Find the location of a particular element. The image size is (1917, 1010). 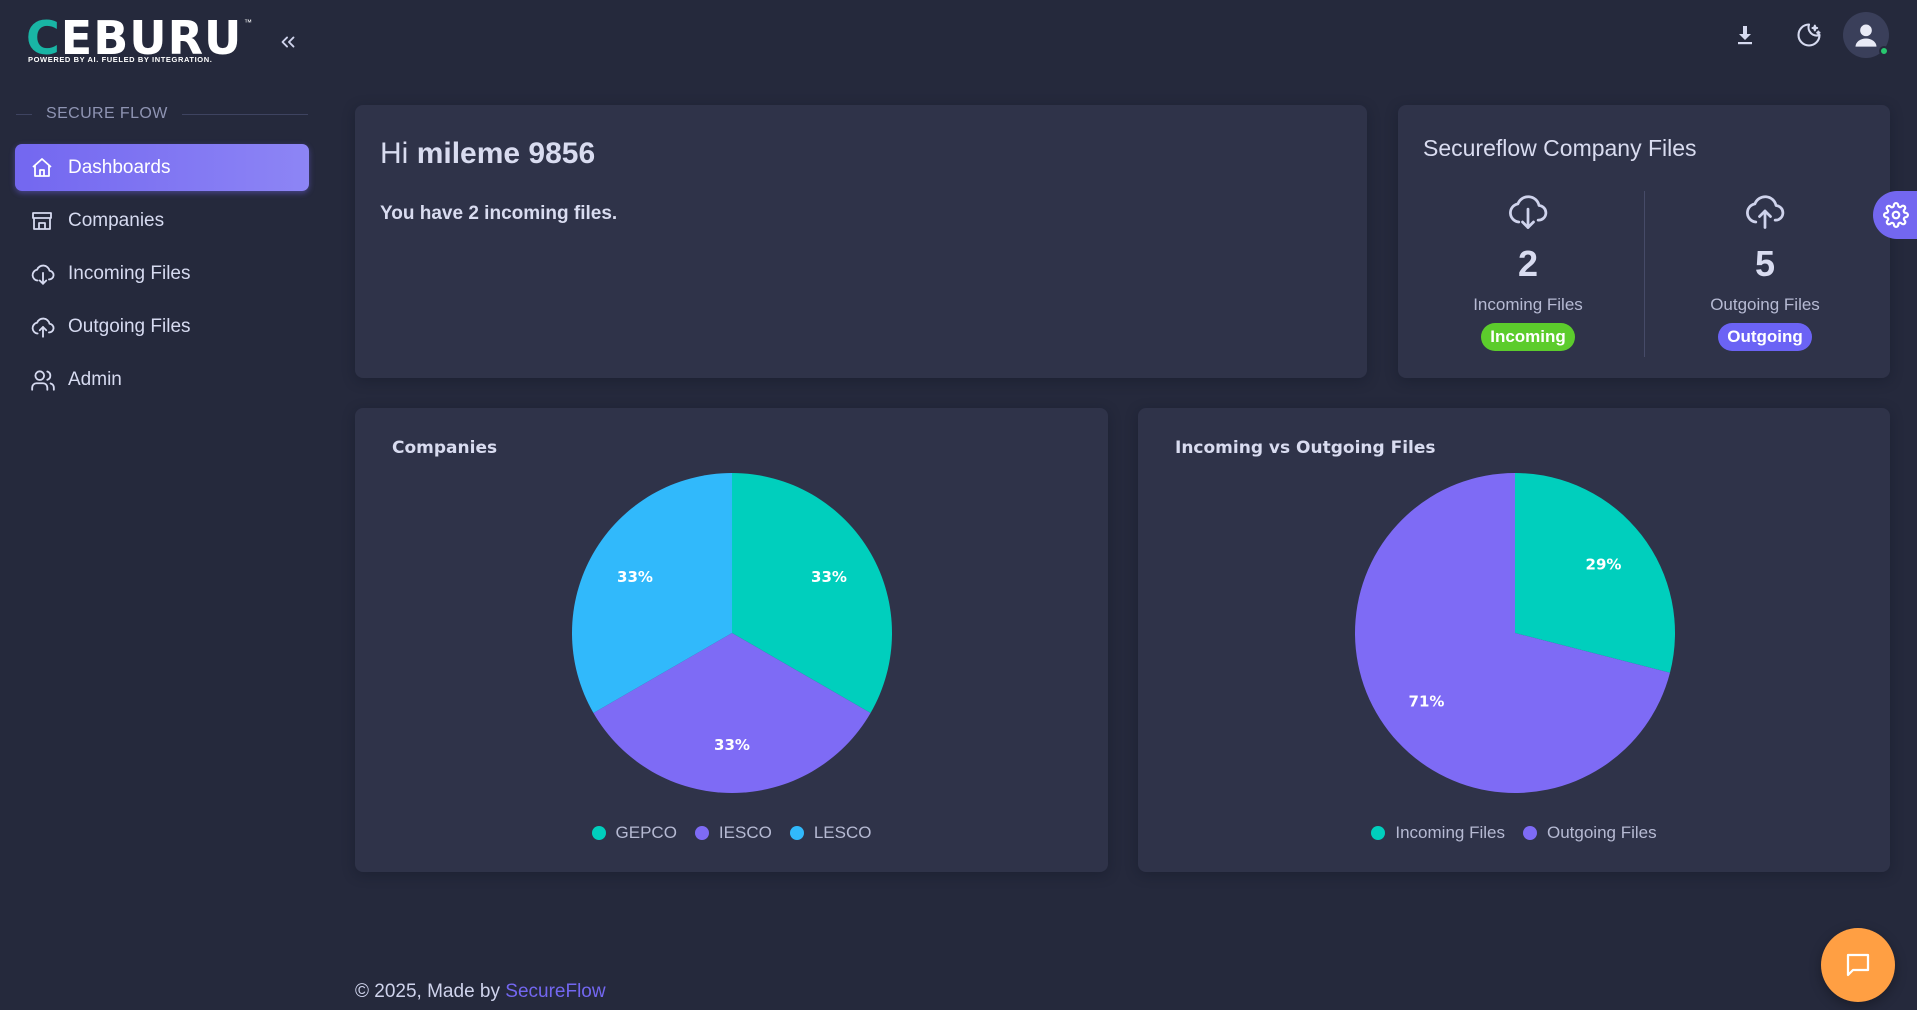

legend-item-lesco: LESCO is located at coordinates (830, 833).